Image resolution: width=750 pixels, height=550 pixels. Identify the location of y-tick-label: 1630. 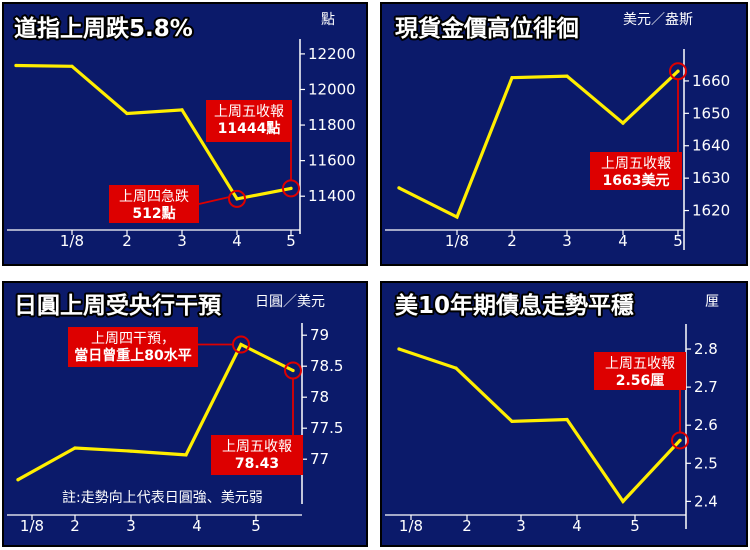
(711, 178).